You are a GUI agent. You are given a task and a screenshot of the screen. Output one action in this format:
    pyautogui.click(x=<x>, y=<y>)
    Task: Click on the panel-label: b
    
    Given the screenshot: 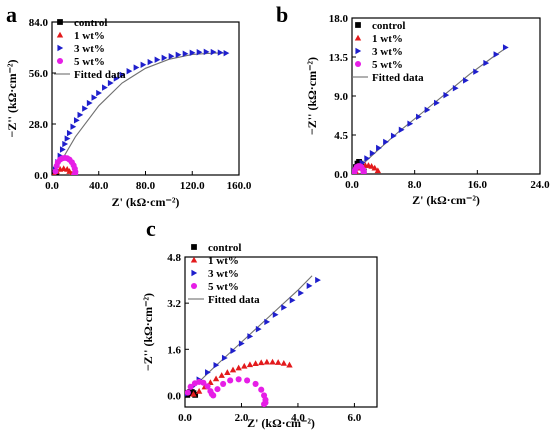 What is the action you would take?
    pyautogui.click(x=282, y=14)
    